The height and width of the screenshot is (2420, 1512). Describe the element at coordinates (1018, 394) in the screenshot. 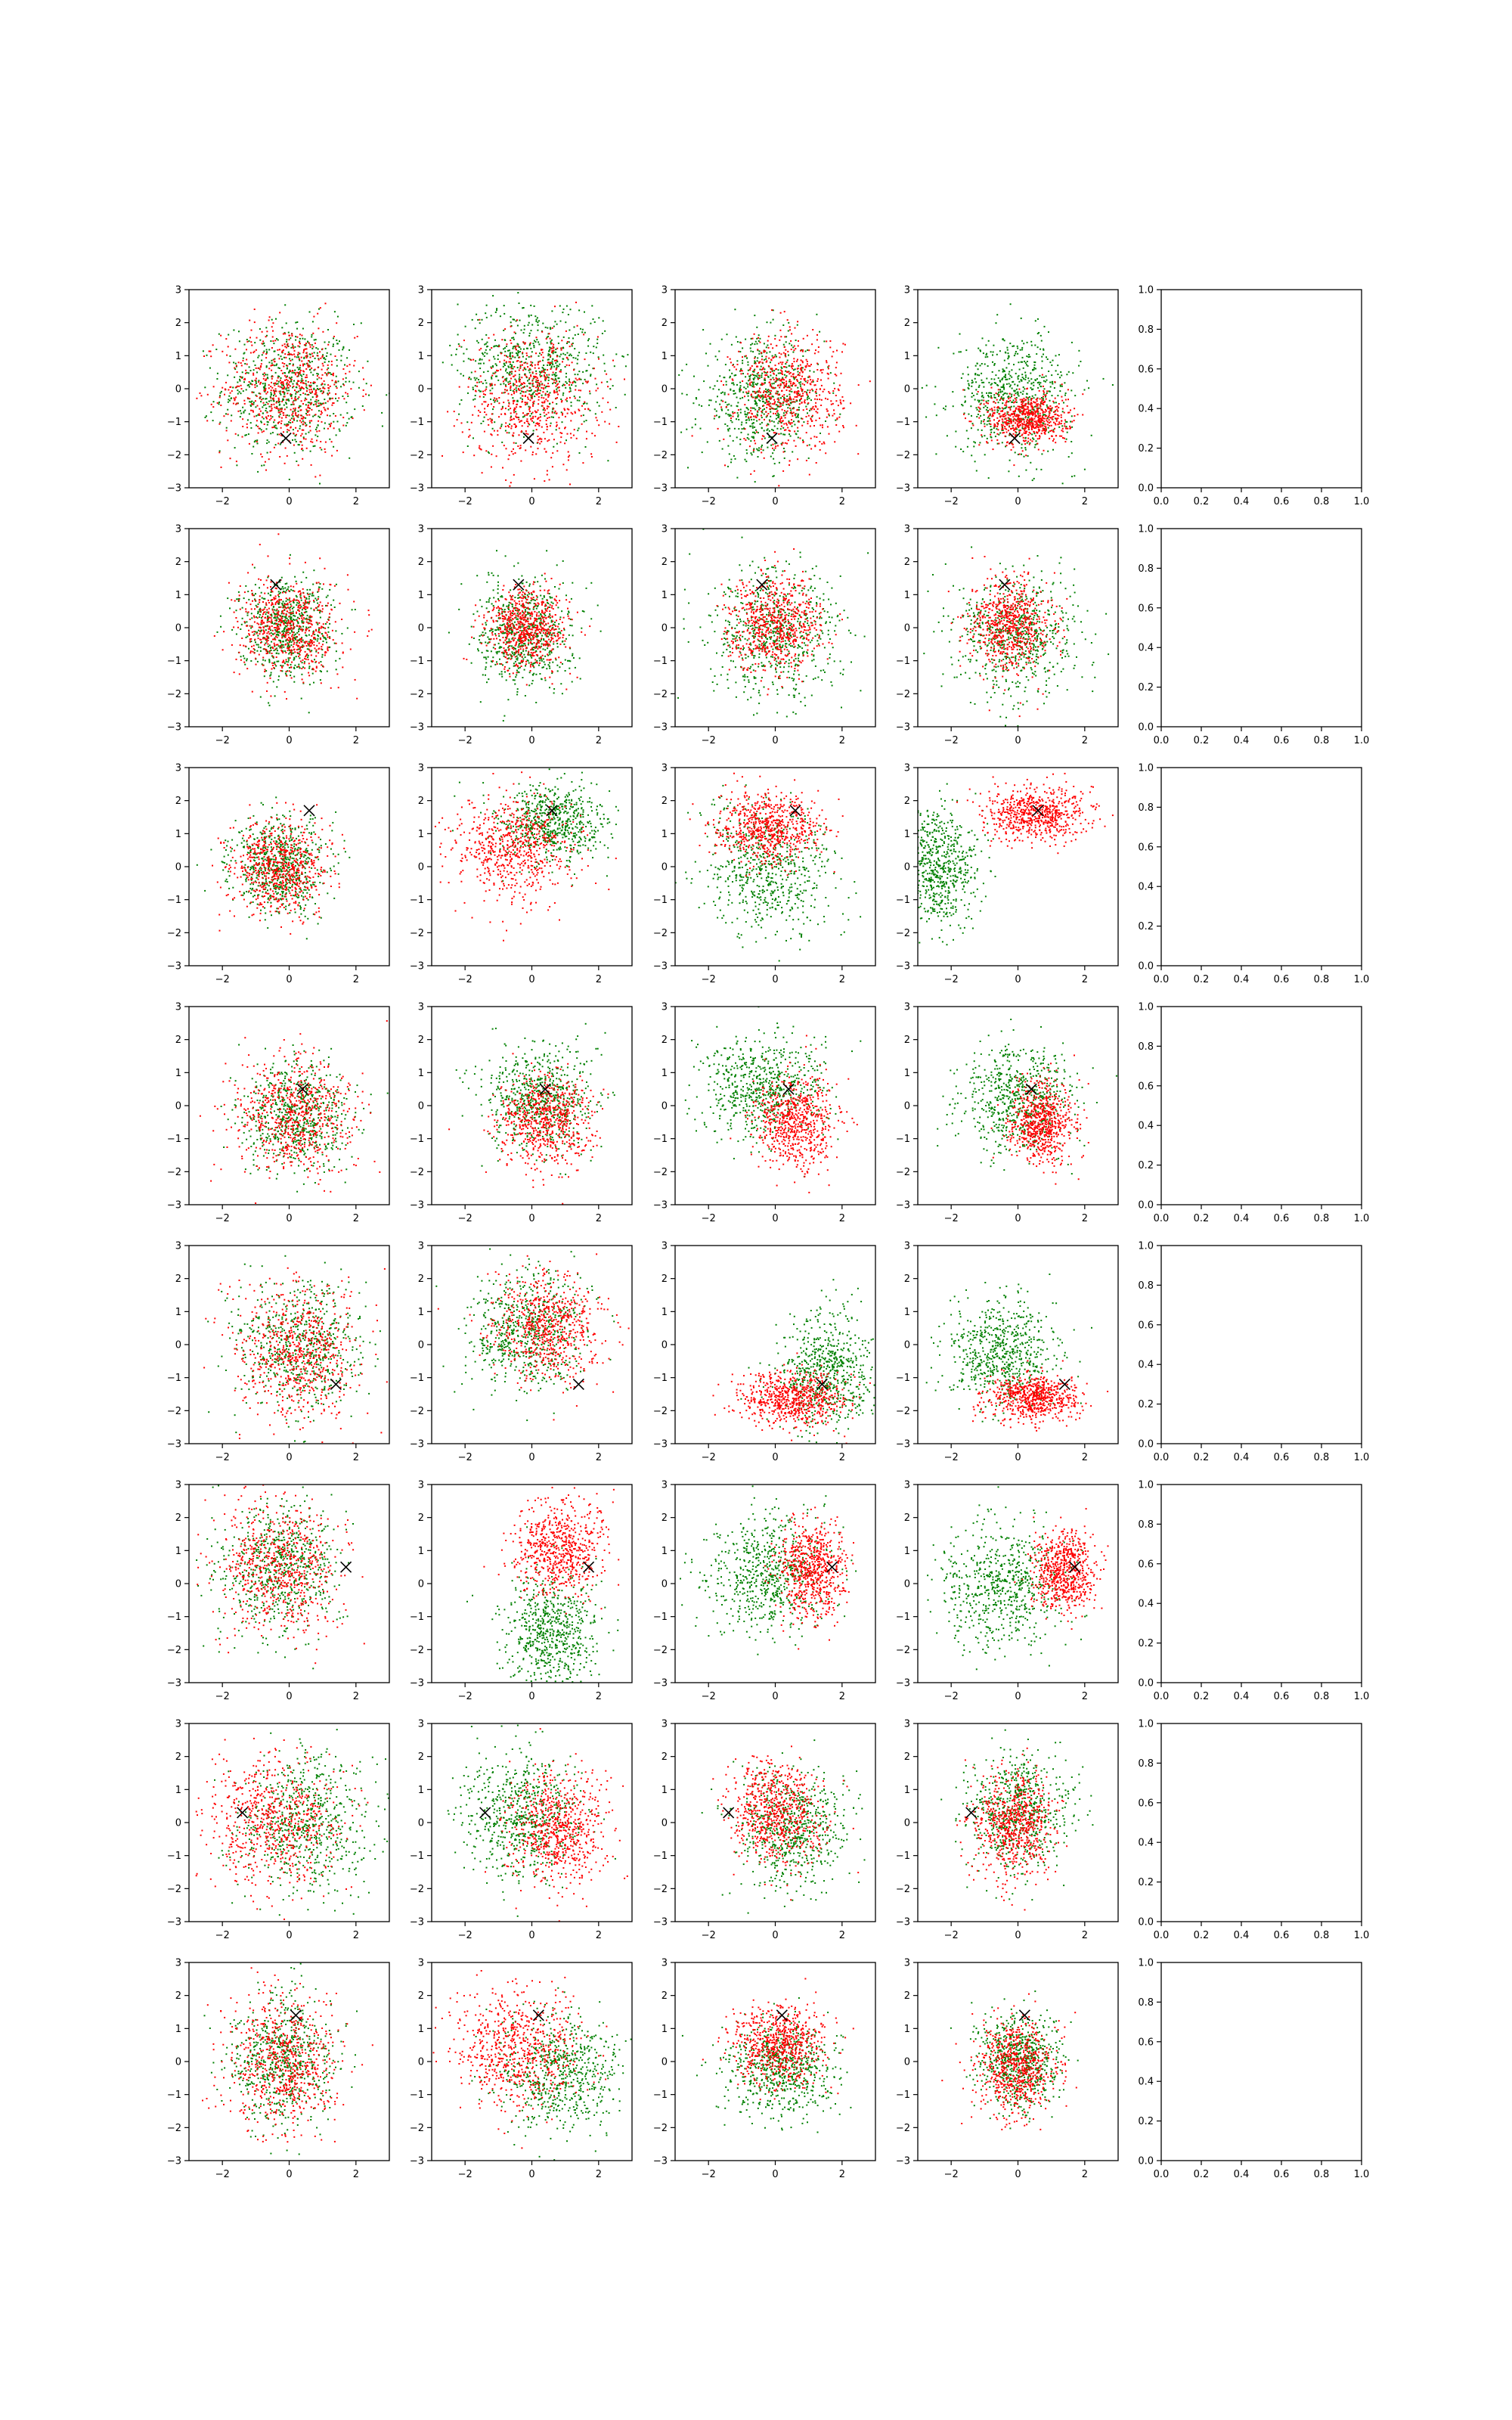

I see `point-cloud` at that location.